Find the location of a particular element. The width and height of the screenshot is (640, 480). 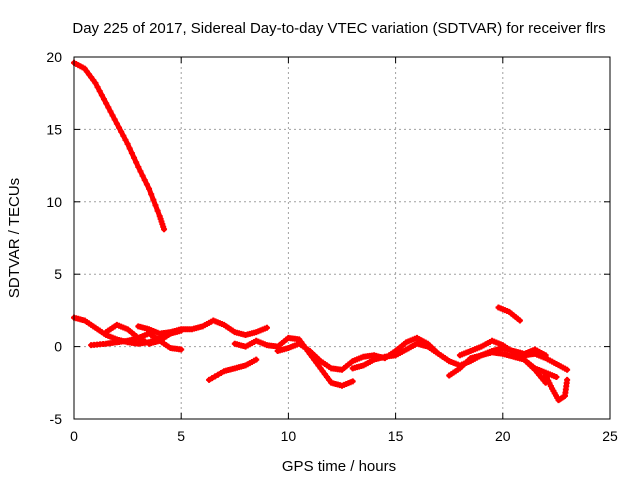

y-axis-label: SDTVAR / TECUs is located at coordinates (14, 238).